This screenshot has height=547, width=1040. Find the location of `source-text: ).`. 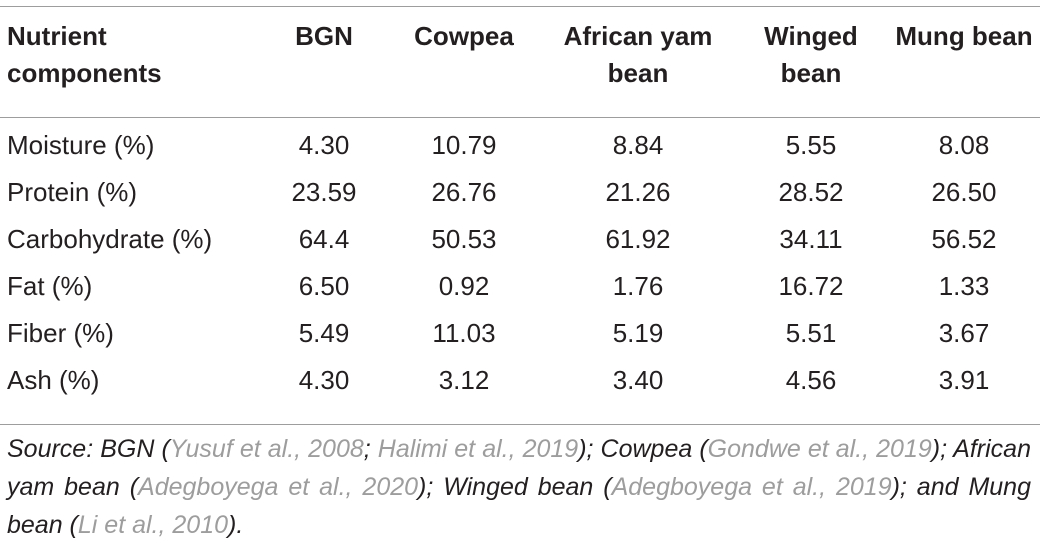

source-text: ). is located at coordinates (236, 525).